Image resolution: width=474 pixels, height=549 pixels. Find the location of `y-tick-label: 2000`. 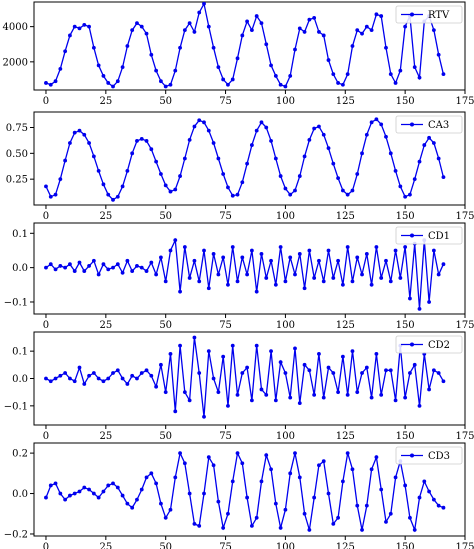

y-tick-label: 2000 is located at coordinates (15, 62).